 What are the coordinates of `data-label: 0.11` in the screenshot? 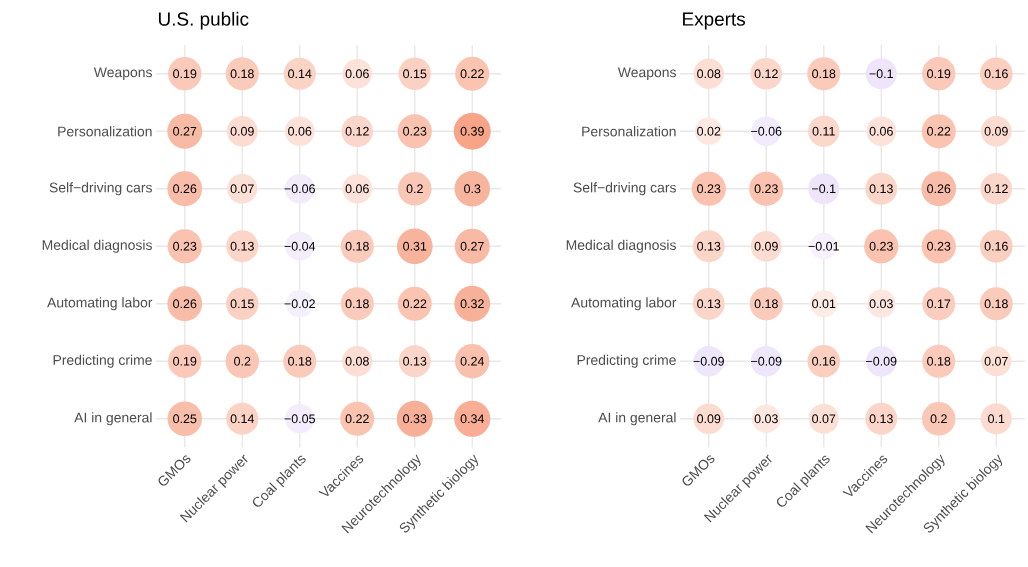 It's located at (823, 131).